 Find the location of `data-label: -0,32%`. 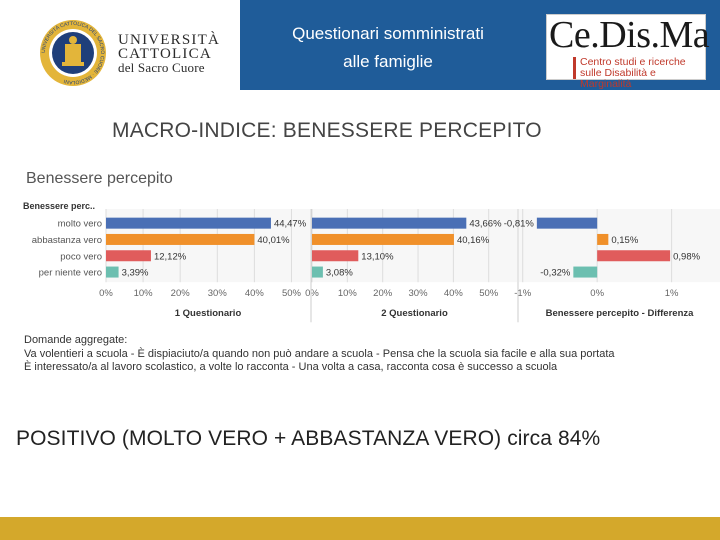

data-label: -0,32% is located at coordinates (555, 273).